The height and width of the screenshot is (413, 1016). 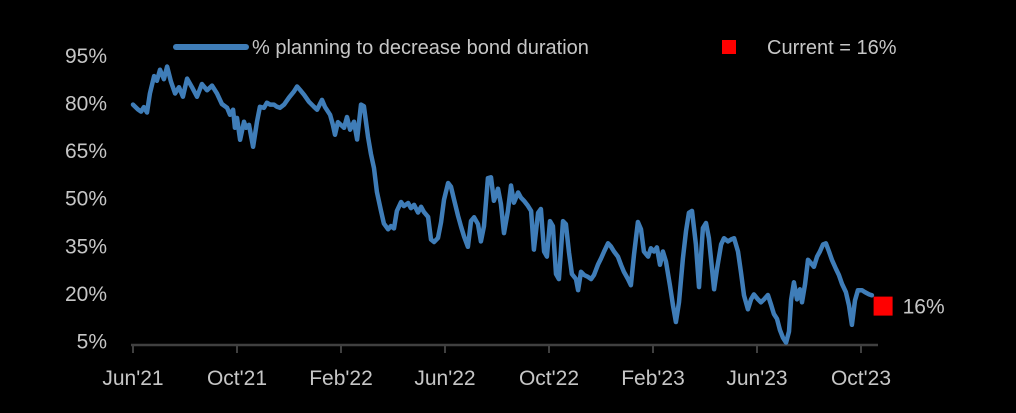 What do you see at coordinates (861, 378) in the screenshot?
I see `x-axis-tick-label: Oct'23` at bounding box center [861, 378].